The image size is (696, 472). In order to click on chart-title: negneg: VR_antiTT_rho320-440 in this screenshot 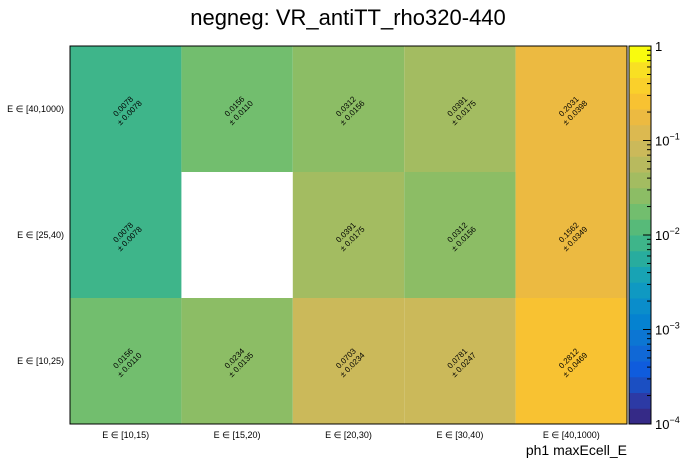, I will do `click(348, 17)`.